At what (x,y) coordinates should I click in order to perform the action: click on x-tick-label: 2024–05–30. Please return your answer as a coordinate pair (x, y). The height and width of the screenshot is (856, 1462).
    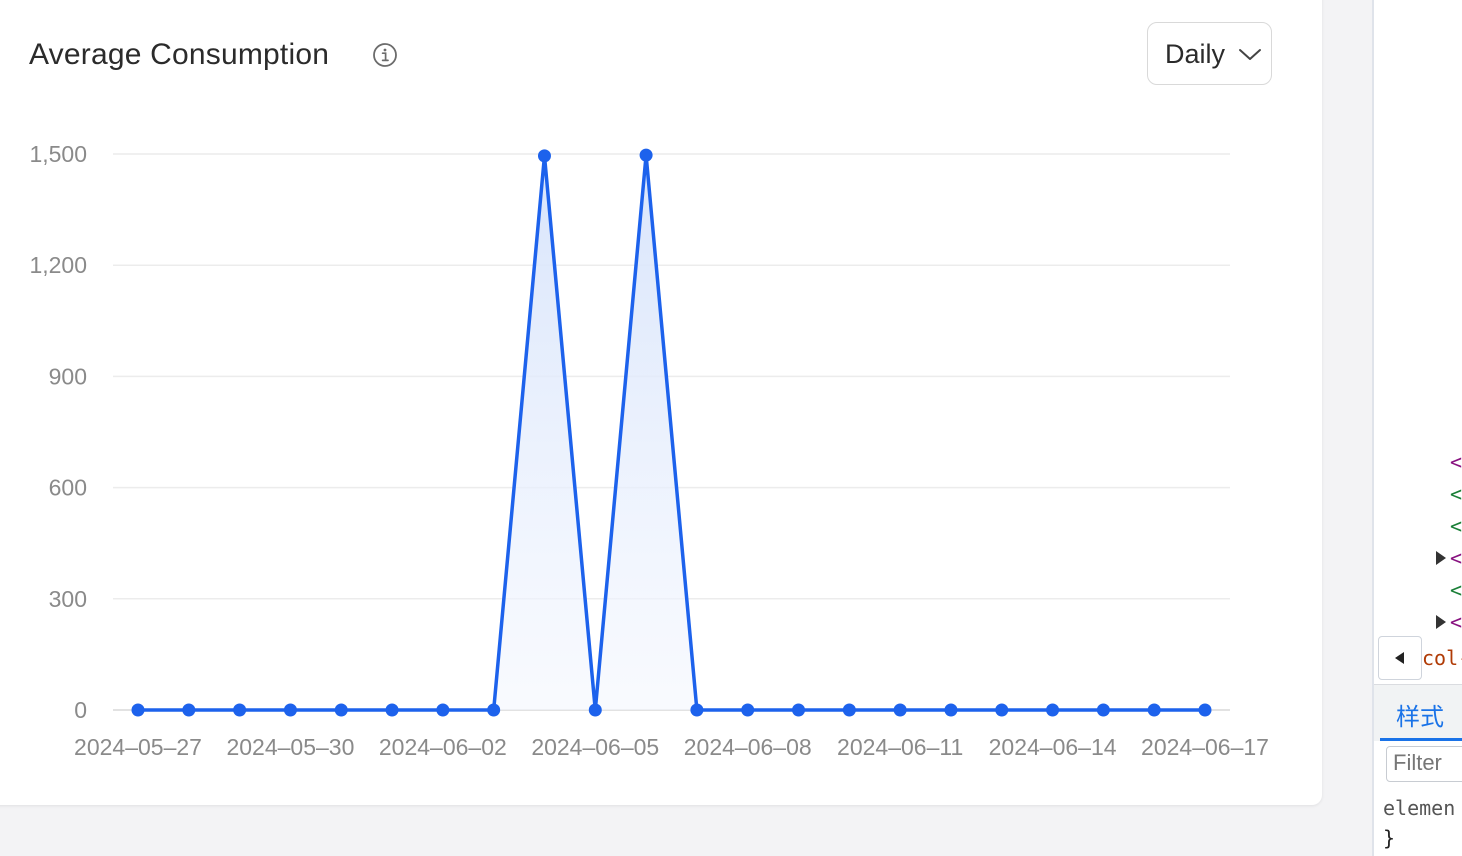
    Looking at the image, I should click on (290, 747).